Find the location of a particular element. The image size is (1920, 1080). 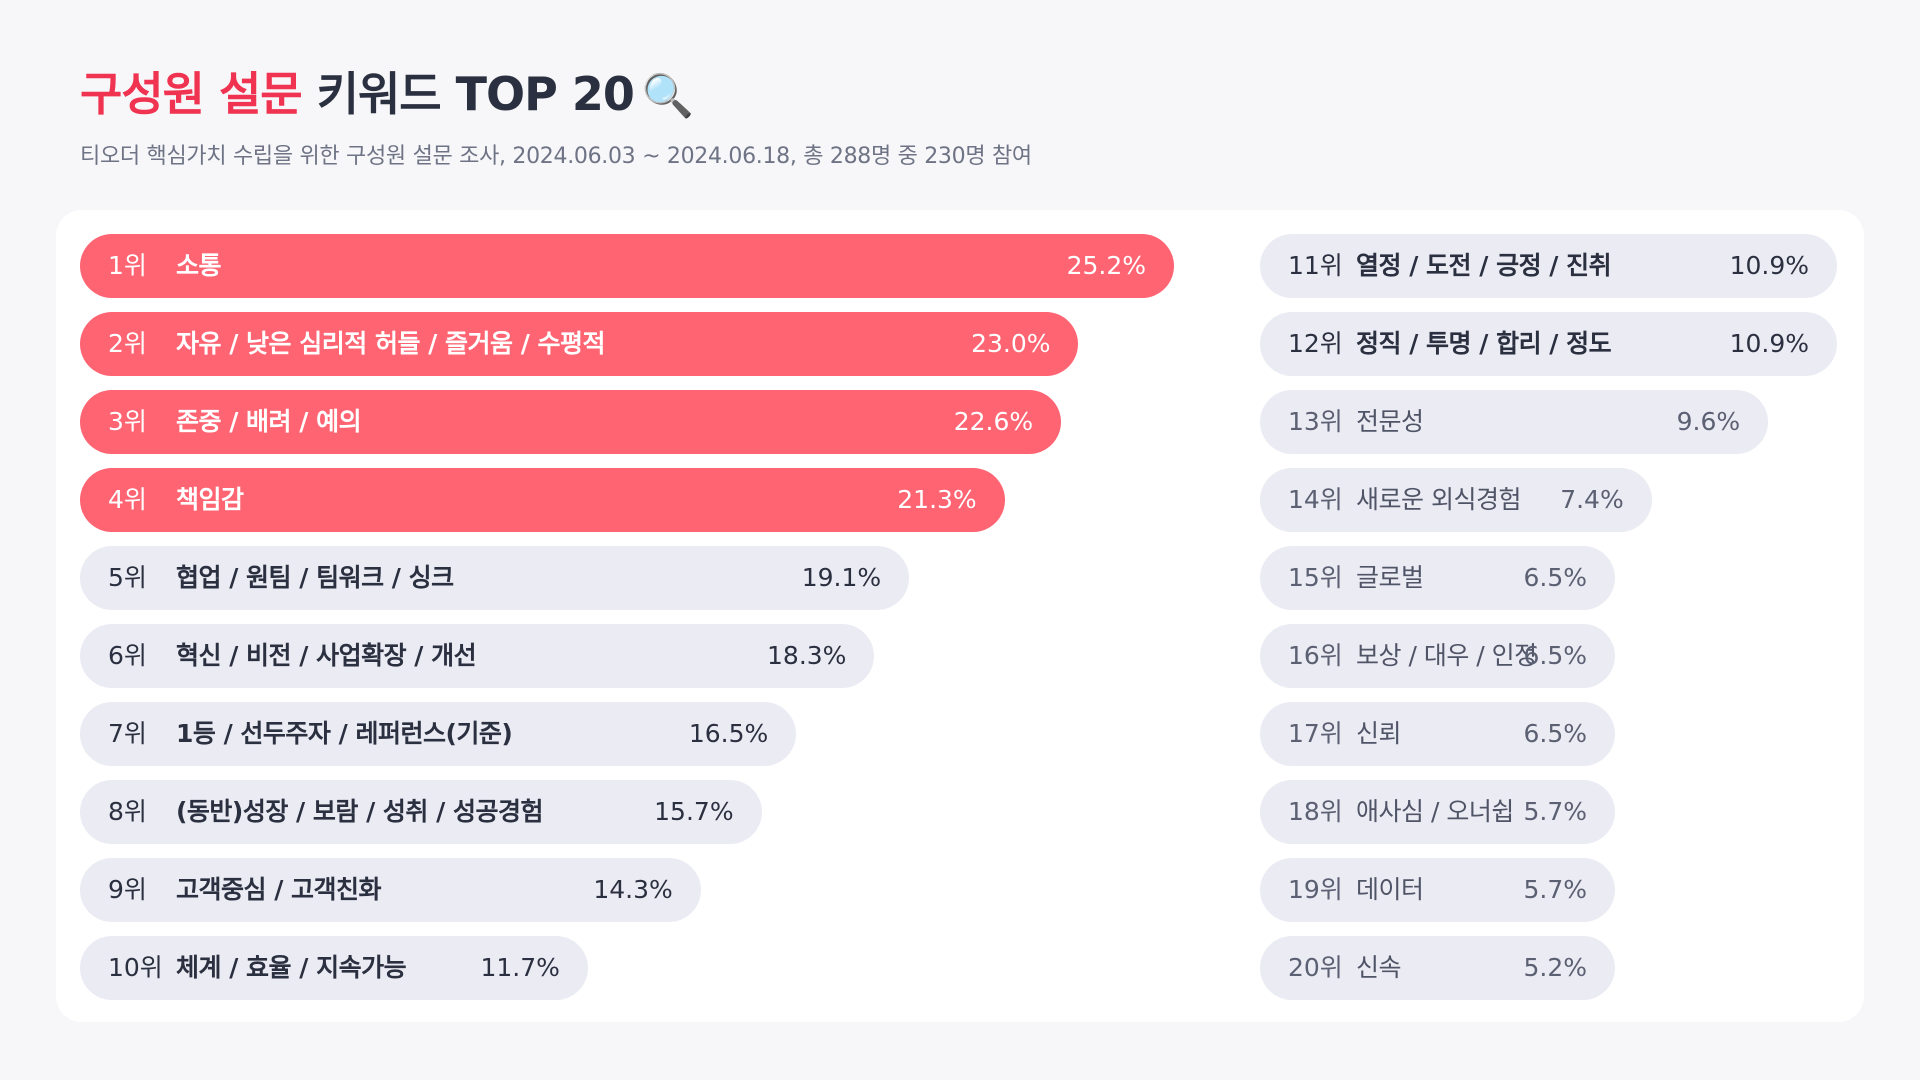

bar-rank-7: 7위 1등 / 선두주자 / 레퍼런스(기준) 16.5% is located at coordinates (438, 734).